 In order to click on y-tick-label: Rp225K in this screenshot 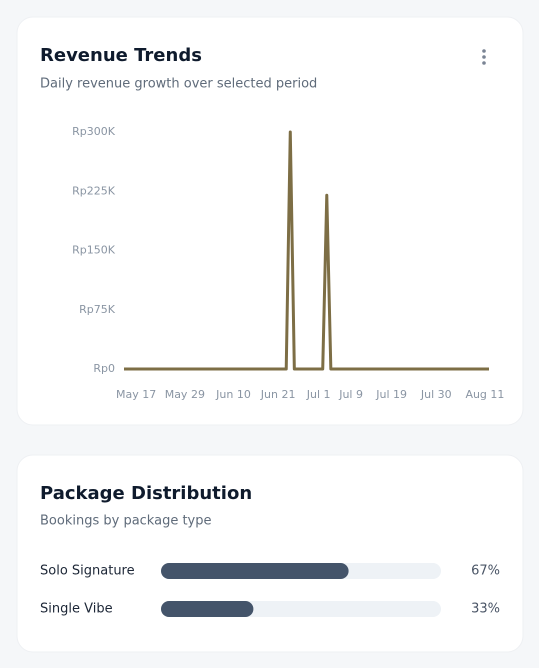, I will do `click(94, 190)`.